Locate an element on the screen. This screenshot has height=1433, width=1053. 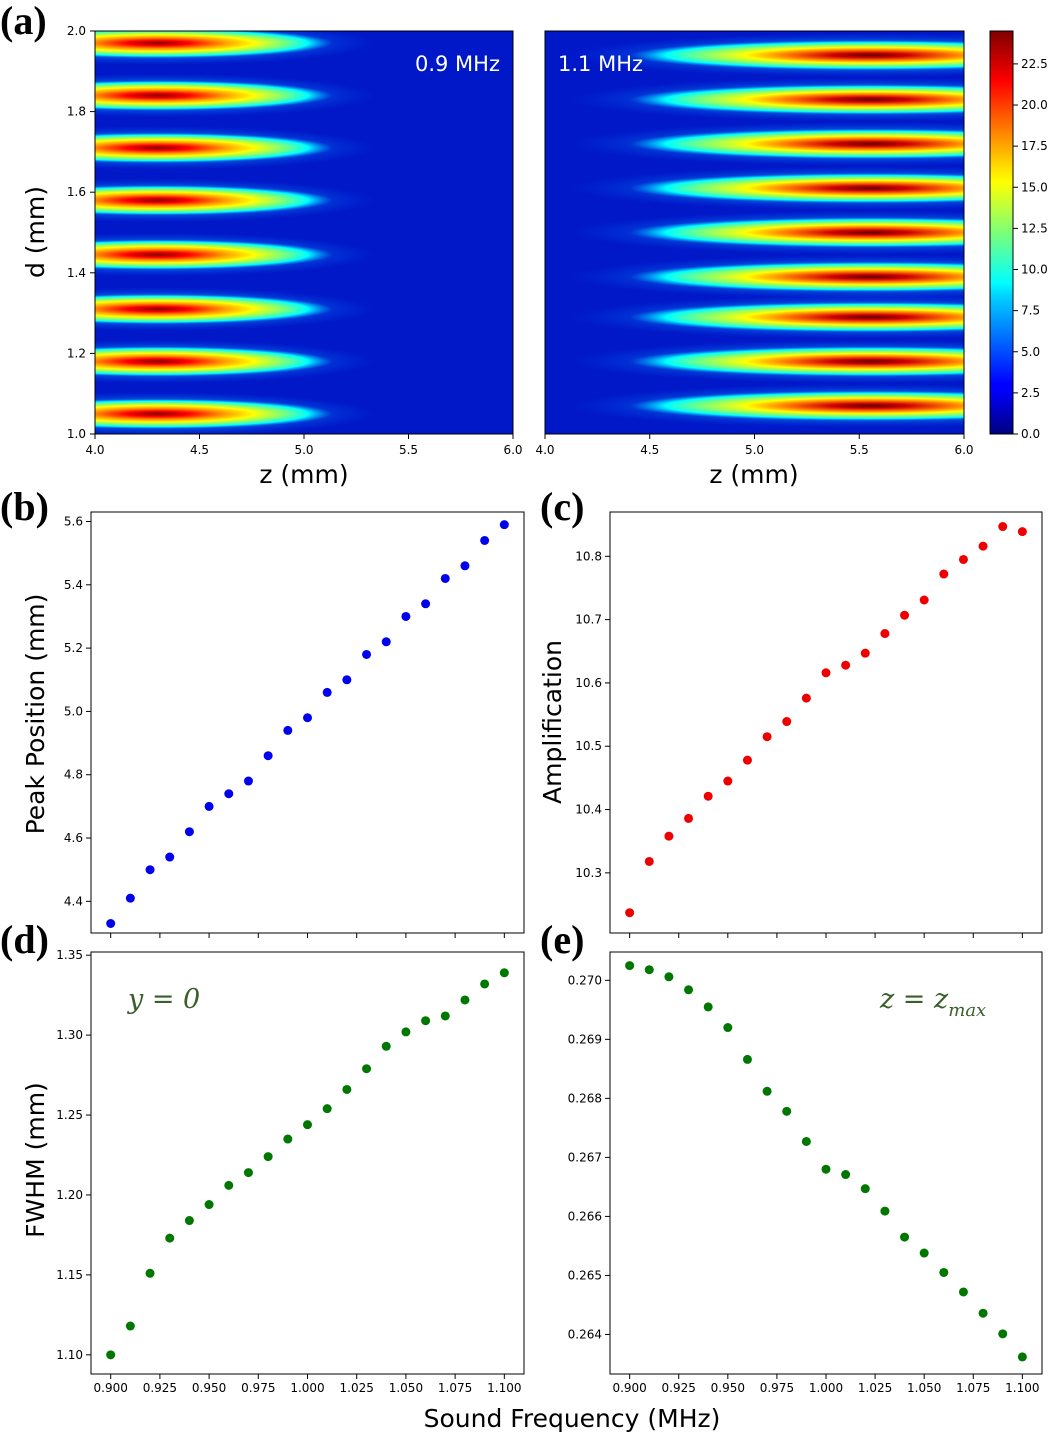
panel-letter-e: (e) is located at coordinates (562, 939).